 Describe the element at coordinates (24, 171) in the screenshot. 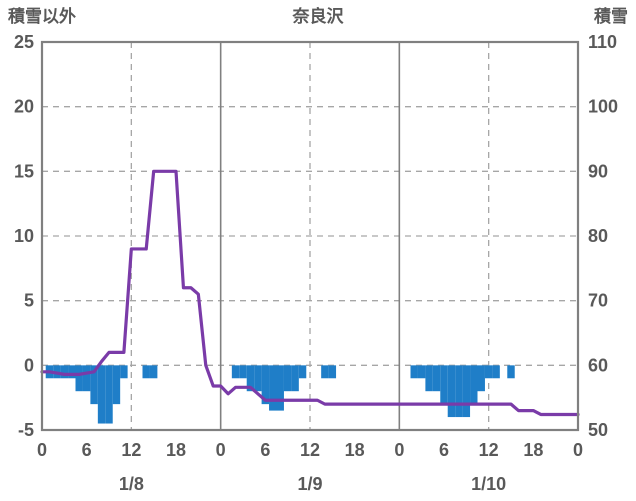

I see `left-axis-tick-label: 15` at that location.